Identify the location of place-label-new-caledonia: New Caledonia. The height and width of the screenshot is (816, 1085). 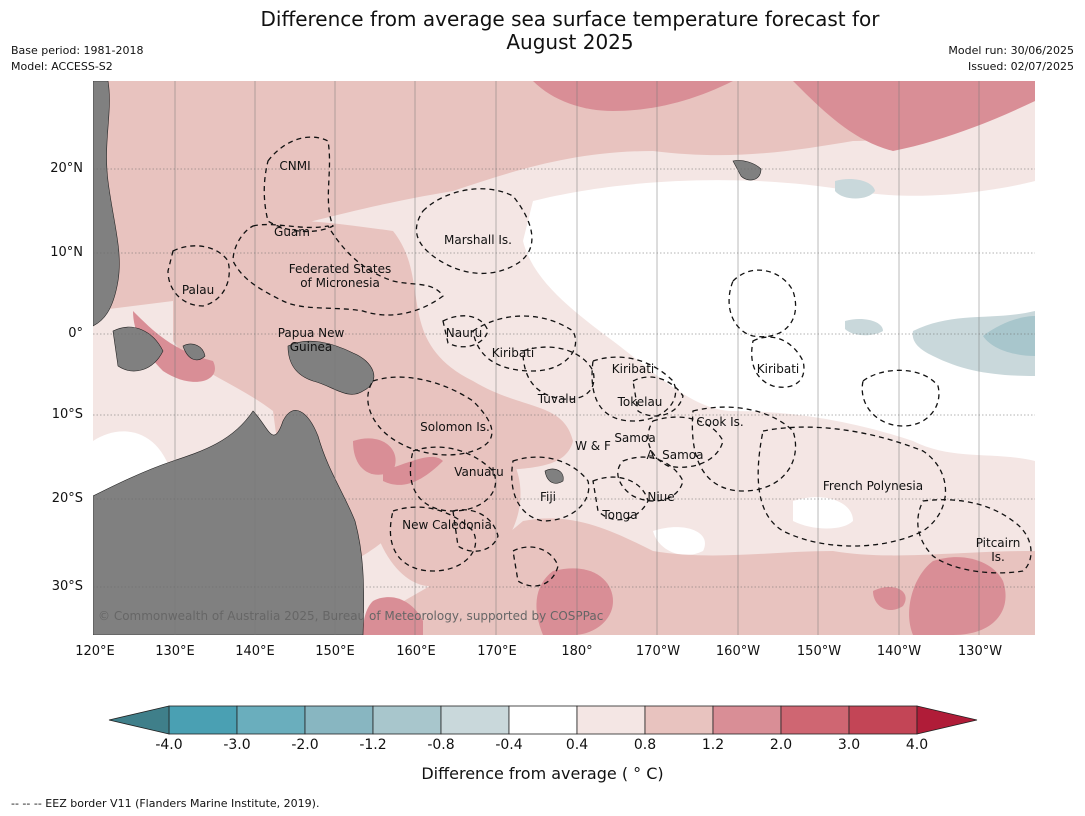
(447, 525).